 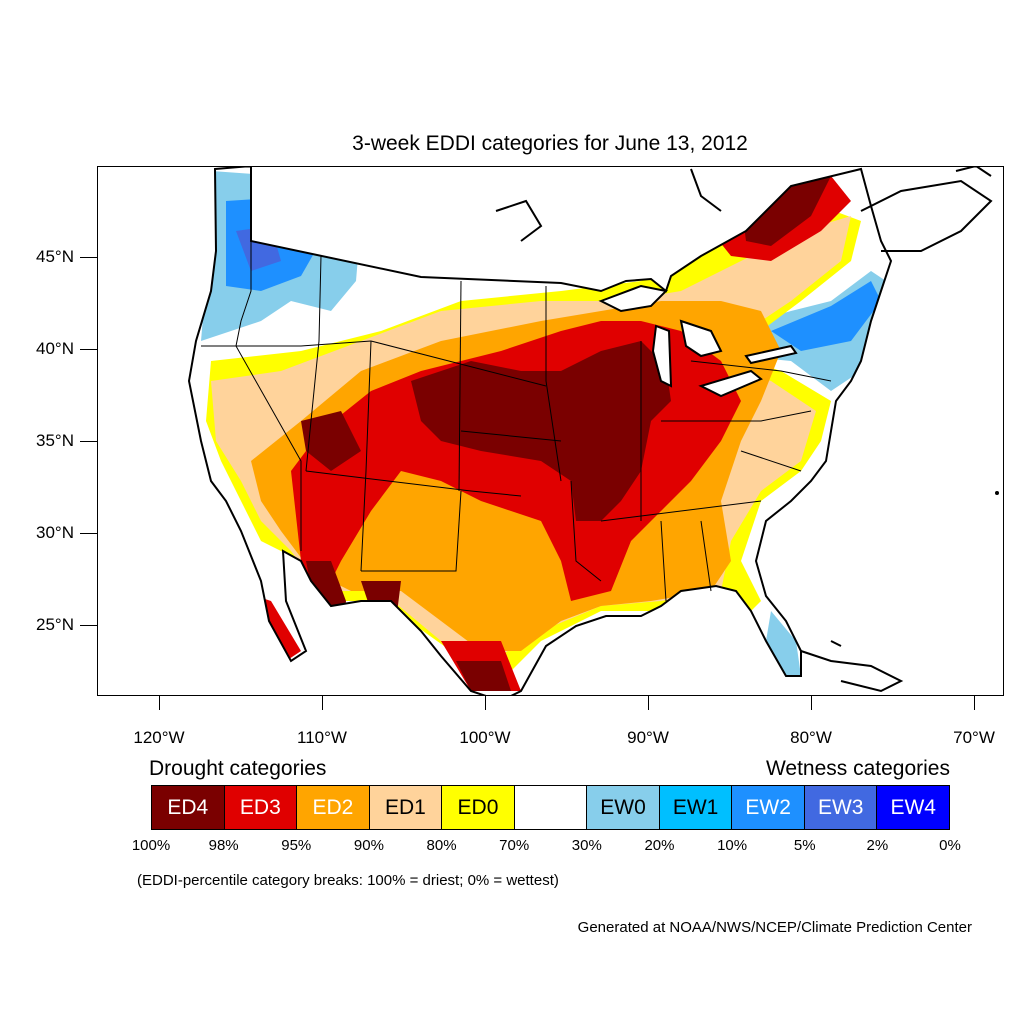 What do you see at coordinates (550, 143) in the screenshot?
I see `map-title: 3-week EDDI categories for June 13, 2012` at bounding box center [550, 143].